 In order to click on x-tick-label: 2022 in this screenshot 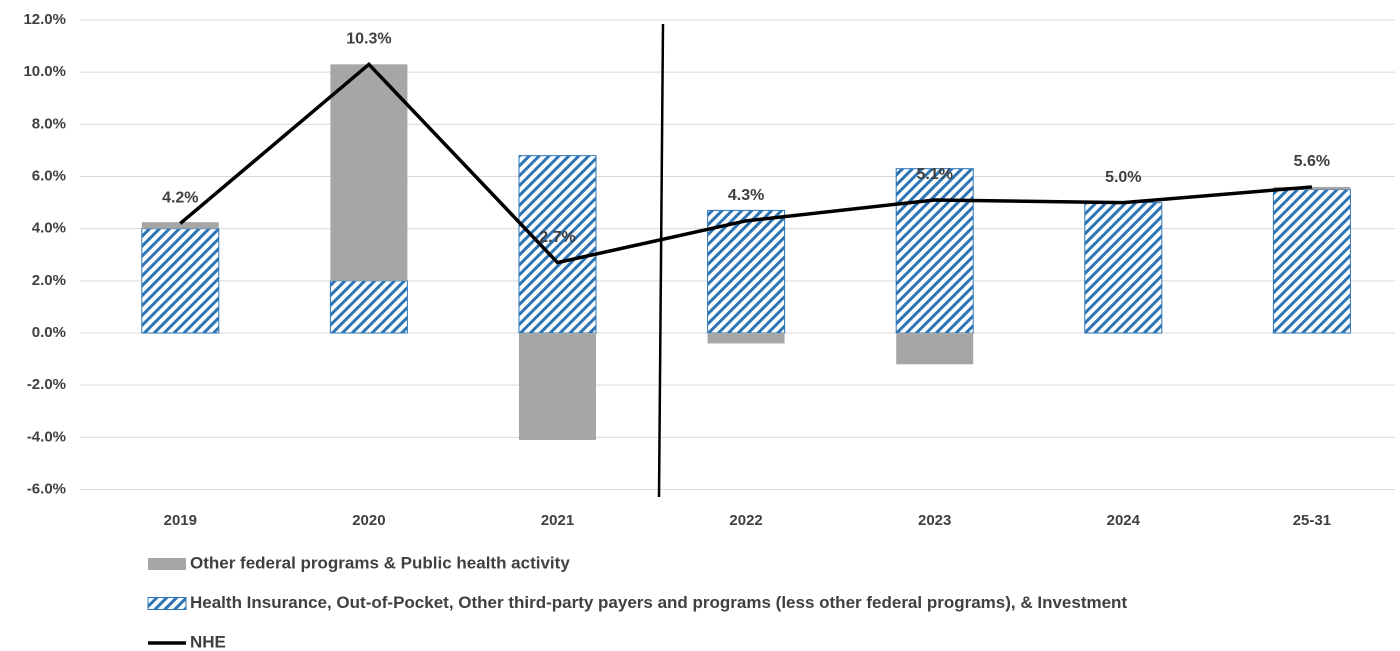, I will do `click(745, 520)`.